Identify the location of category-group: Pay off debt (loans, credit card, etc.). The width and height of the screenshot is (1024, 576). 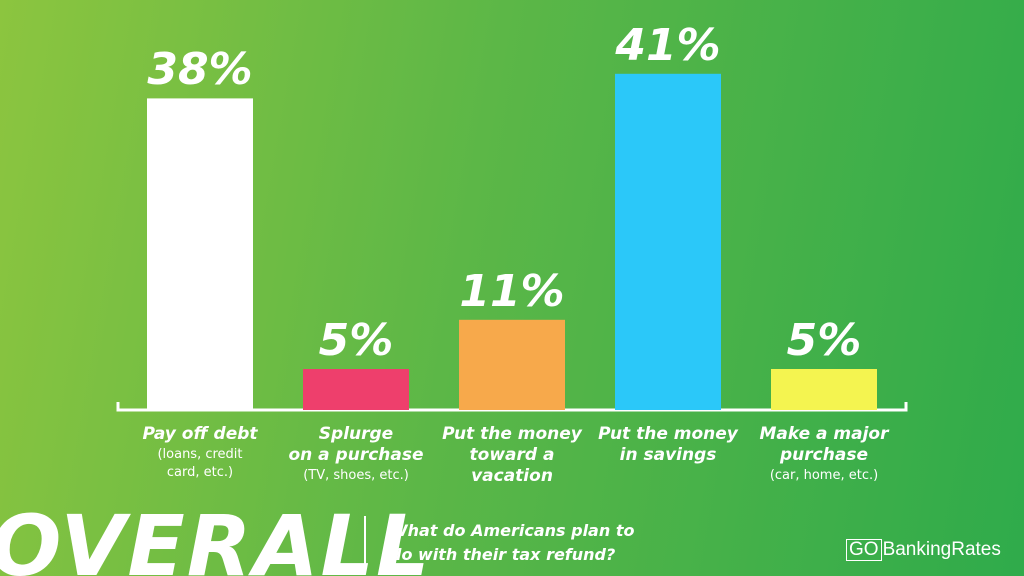
(200, 453).